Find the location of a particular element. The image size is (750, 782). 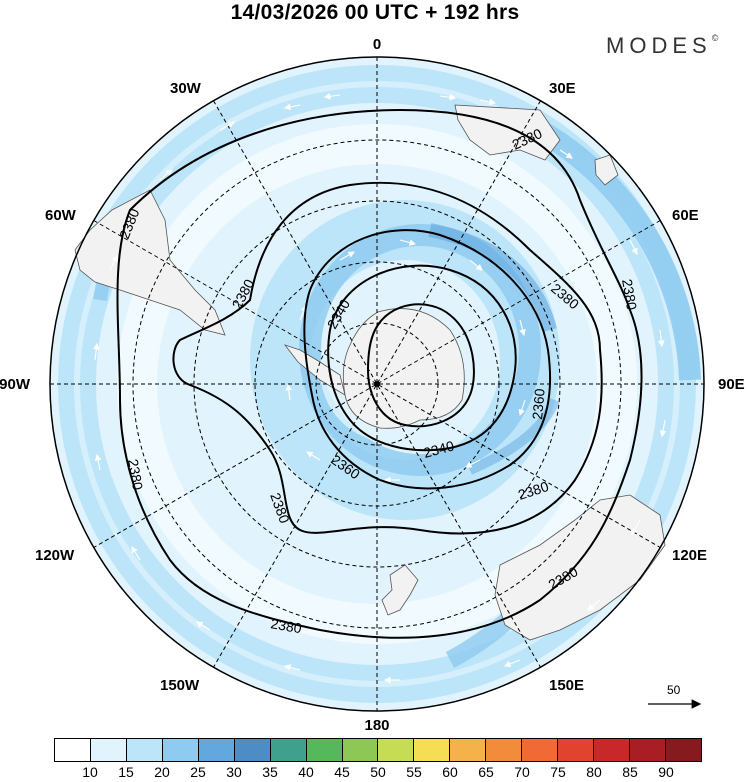

svg-text: 90W is located at coordinates (15, 384).